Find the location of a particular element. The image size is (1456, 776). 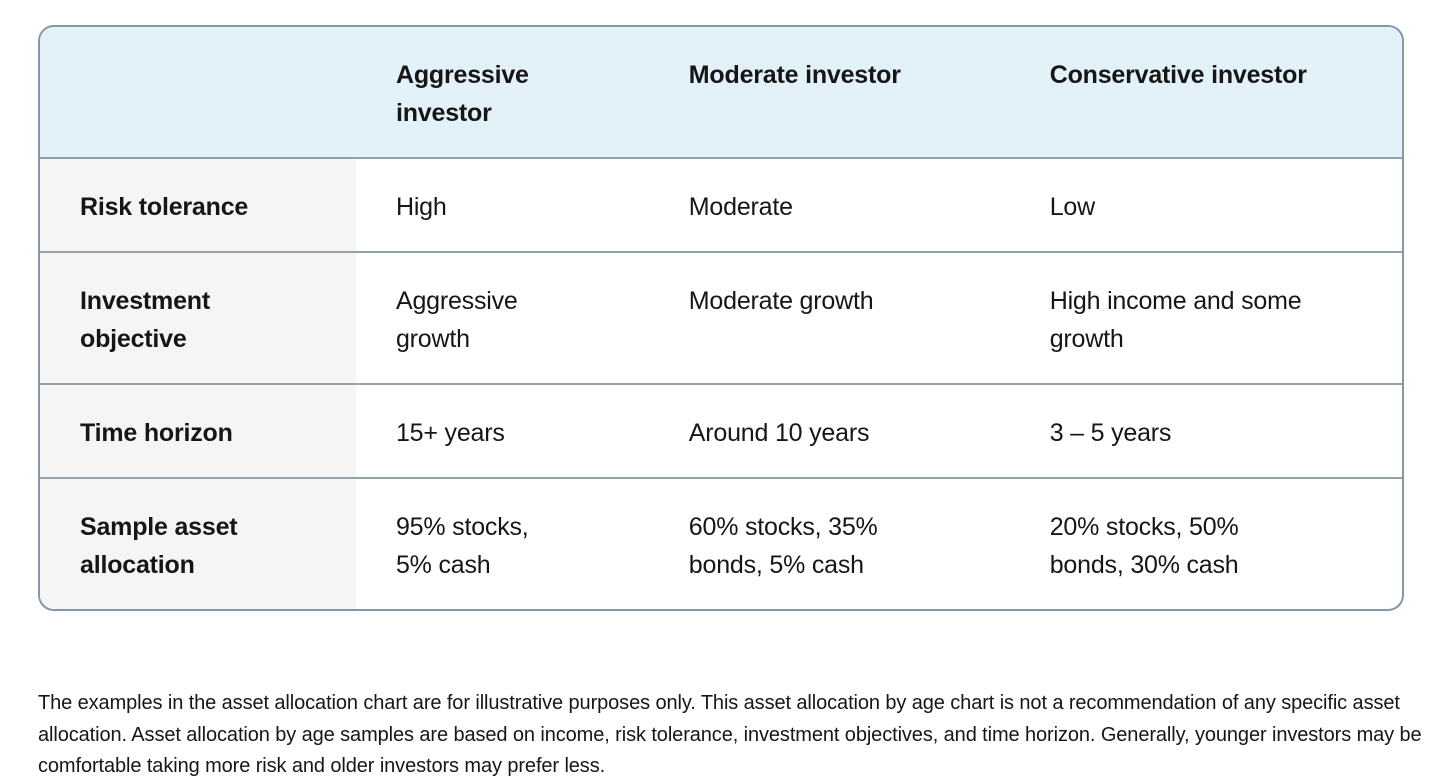

cell-investment-objective-conservative: High income and some growth is located at coordinates (1205, 317).